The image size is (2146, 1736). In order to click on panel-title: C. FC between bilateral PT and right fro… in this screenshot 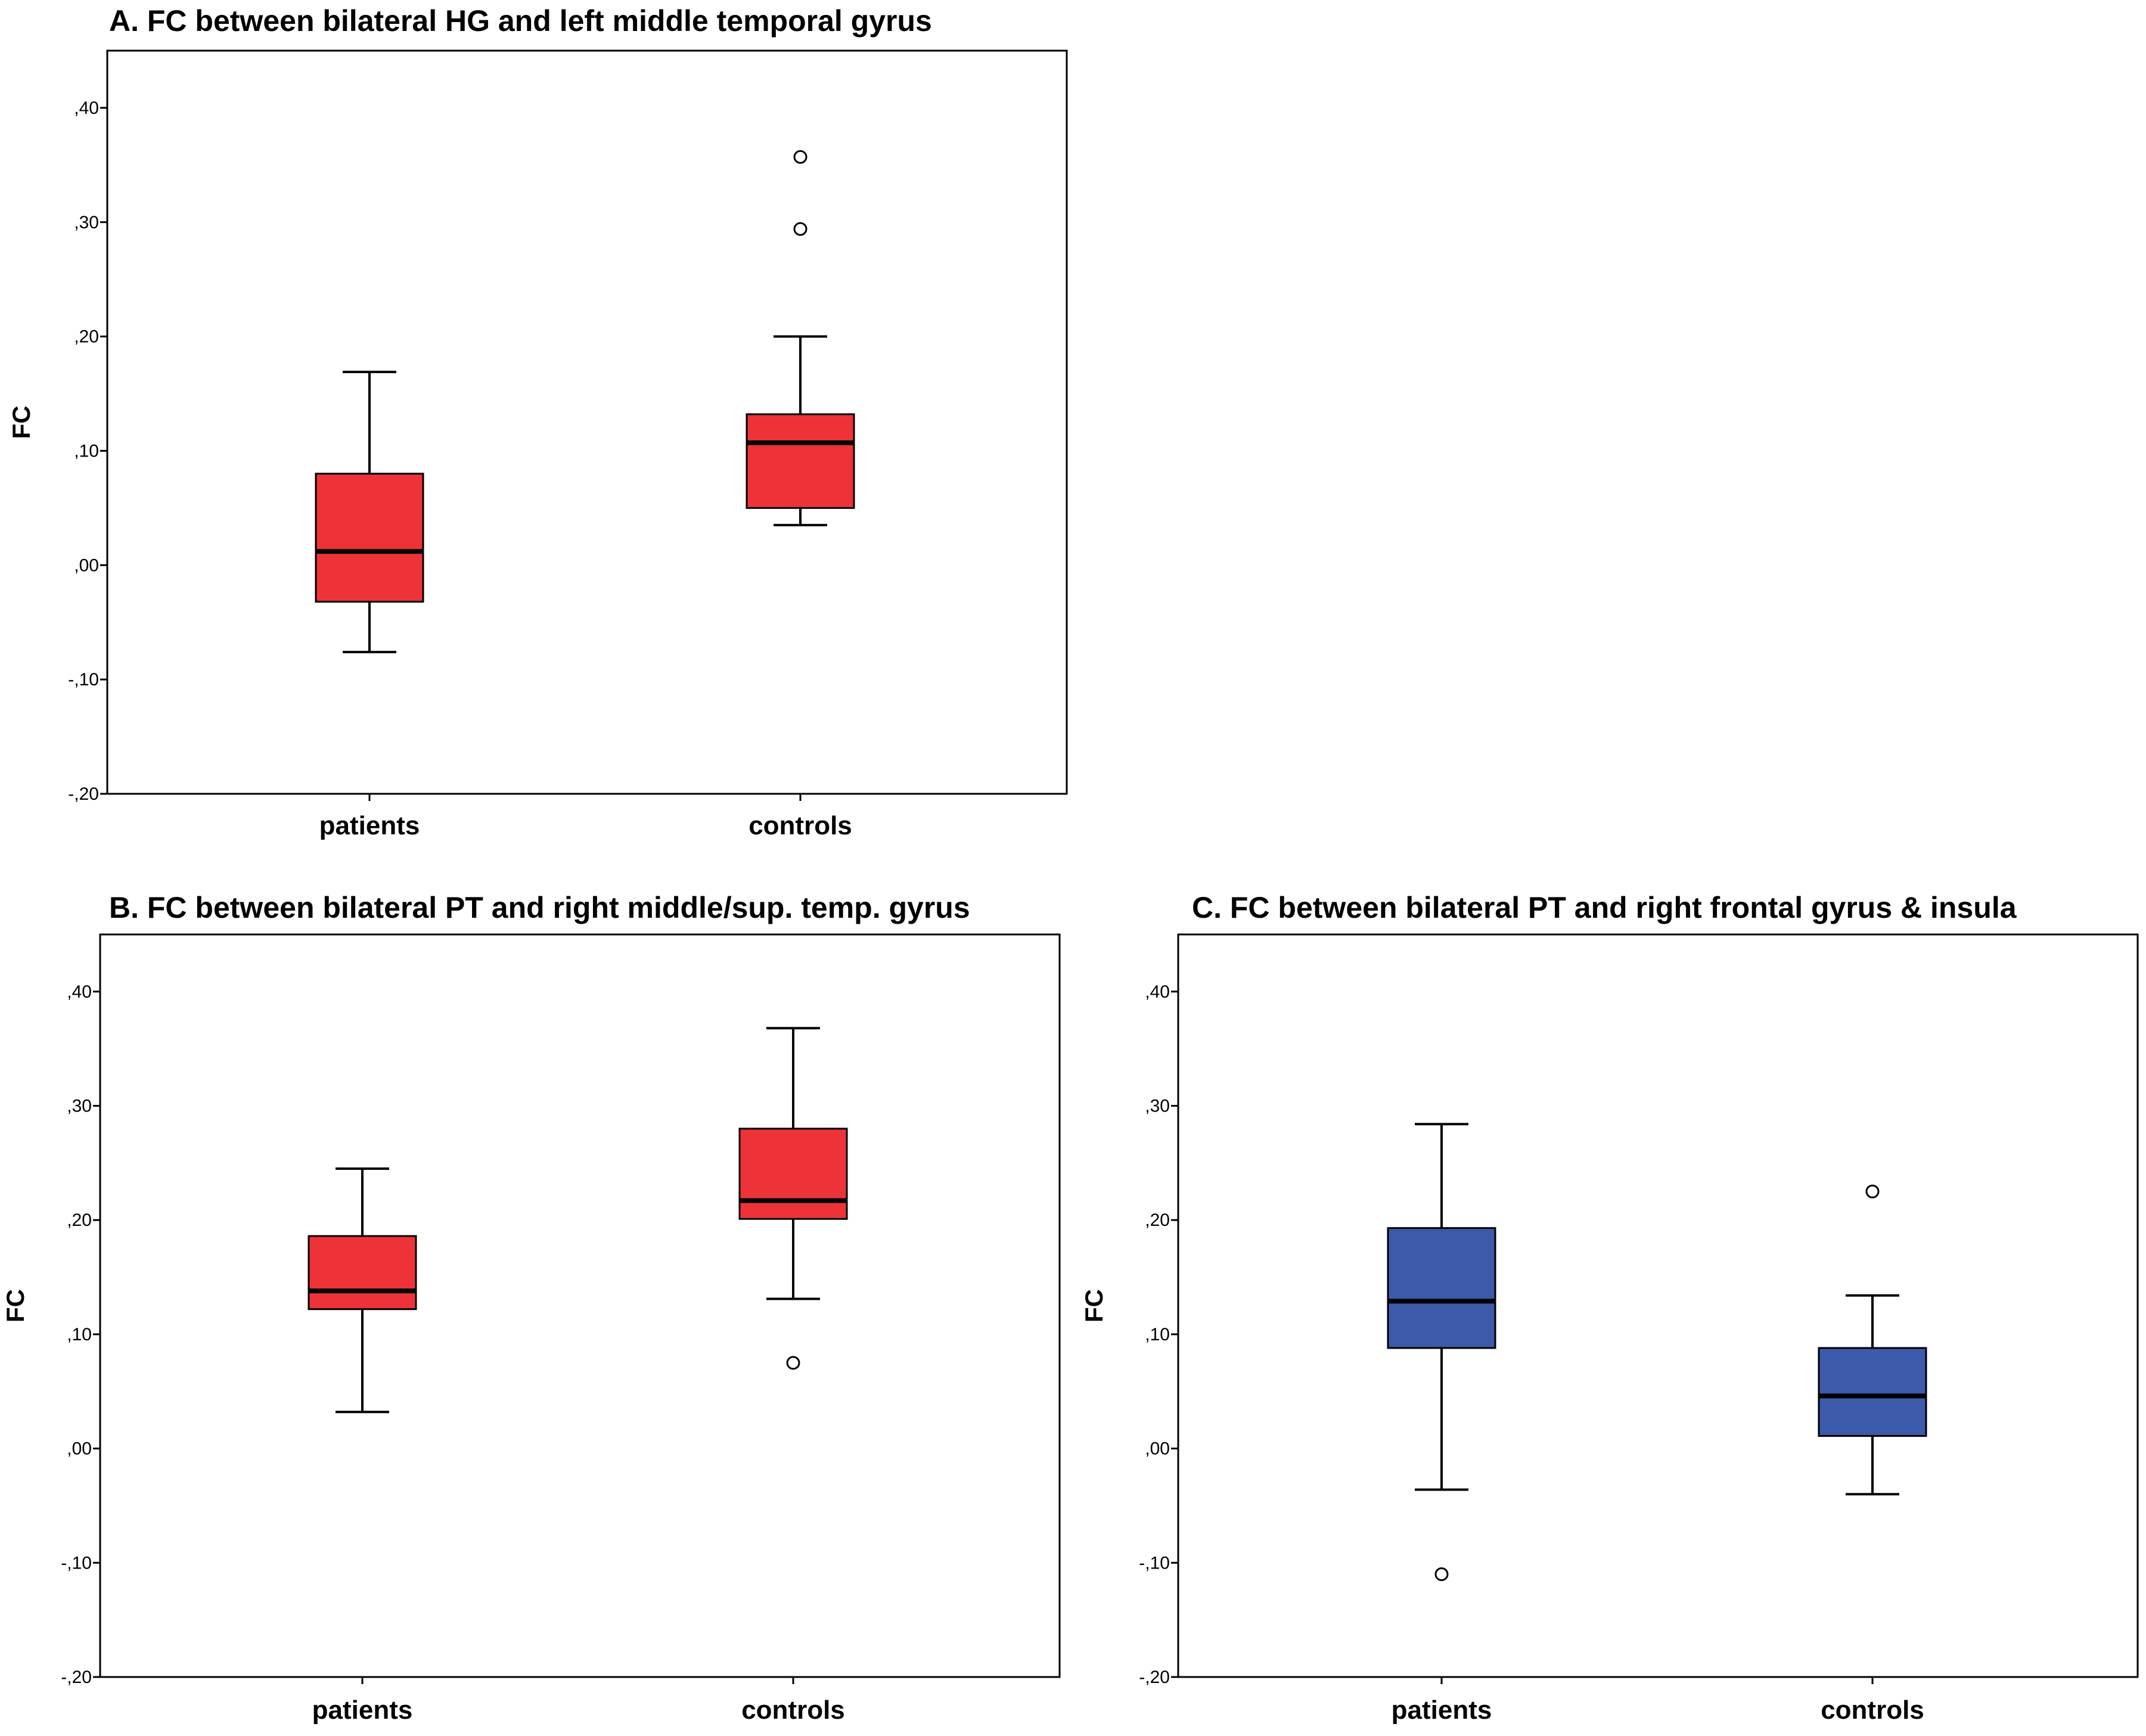, I will do `click(1604, 907)`.